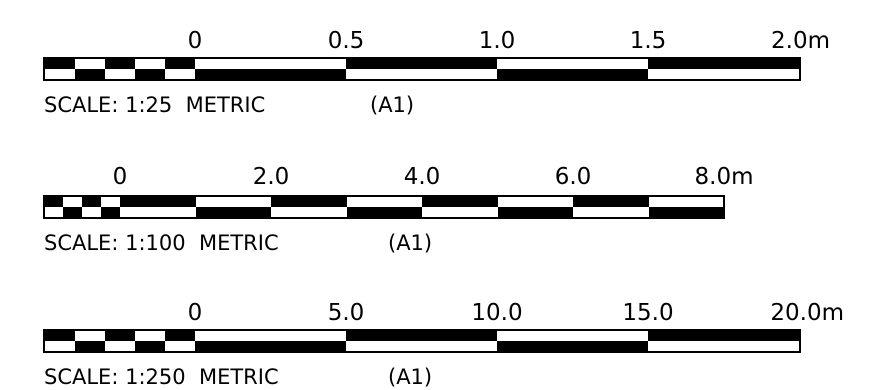 This screenshot has height=390, width=884. Describe the element at coordinates (573, 177) in the screenshot. I see `tick-label-3: 6.0` at that location.